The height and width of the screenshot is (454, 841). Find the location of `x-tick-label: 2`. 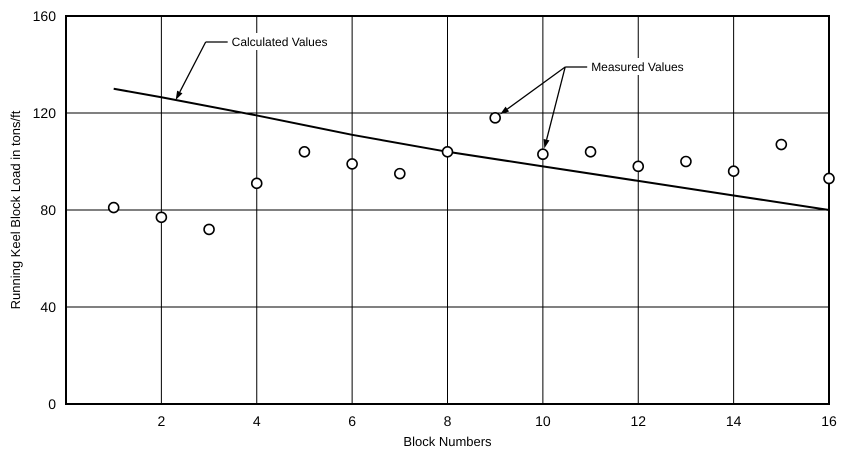

x-tick-label: 2 is located at coordinates (161, 421).